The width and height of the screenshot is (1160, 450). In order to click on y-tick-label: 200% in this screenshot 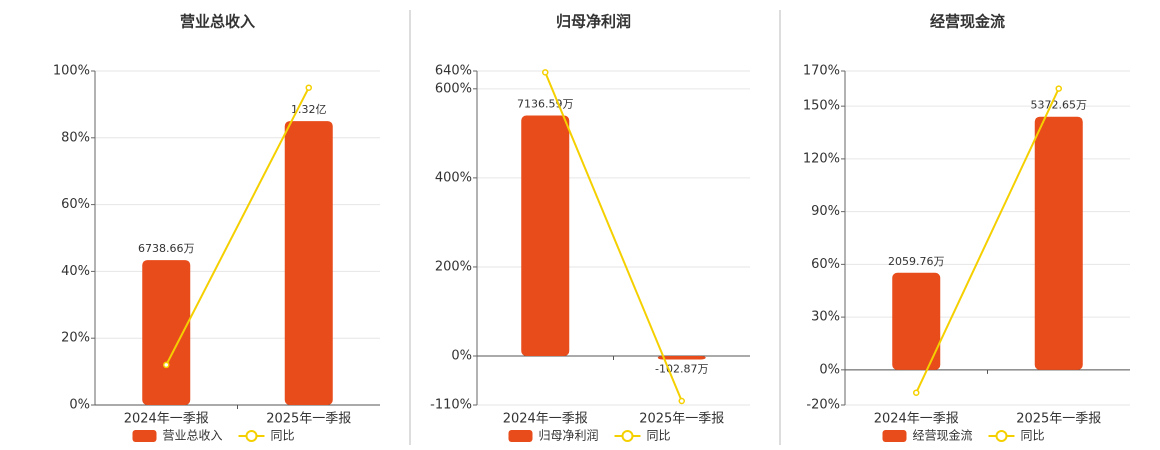, I will do `click(453, 266)`.